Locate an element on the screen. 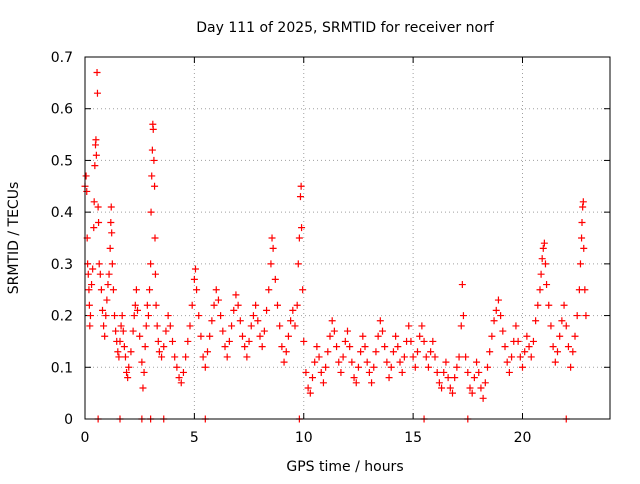 The width and height of the screenshot is (640, 484). y-tick-label: 0.3 is located at coordinates (62, 265).